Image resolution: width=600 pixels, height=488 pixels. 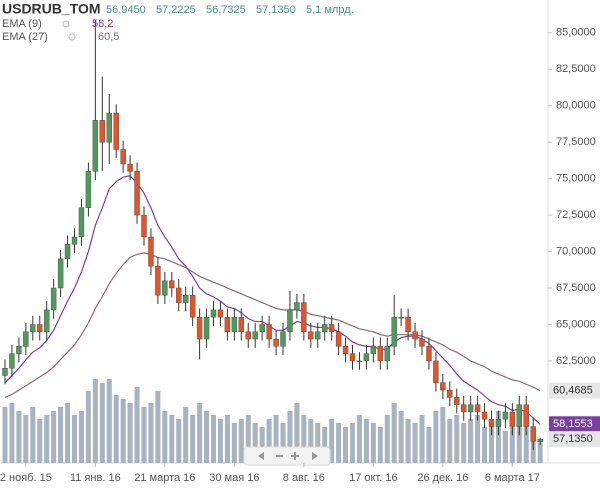 I want to click on last-value-label: 58,1553, so click(x=573, y=424).